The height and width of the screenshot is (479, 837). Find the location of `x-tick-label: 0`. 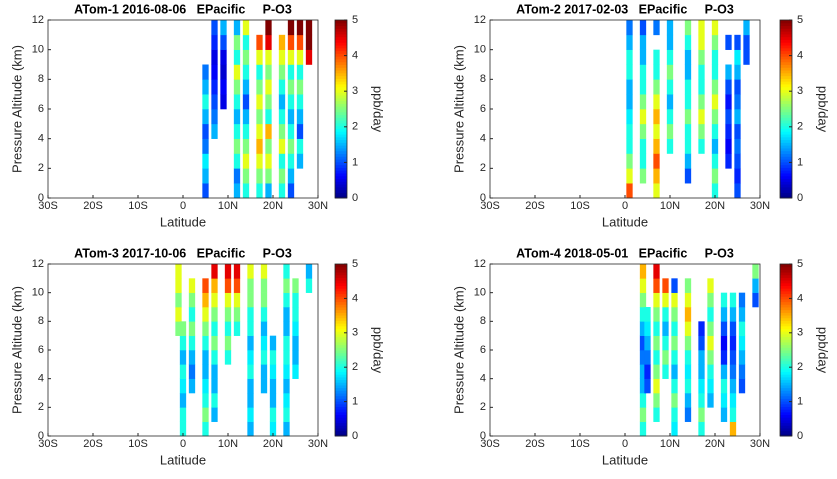

x-tick-label: 0 is located at coordinates (183, 444).